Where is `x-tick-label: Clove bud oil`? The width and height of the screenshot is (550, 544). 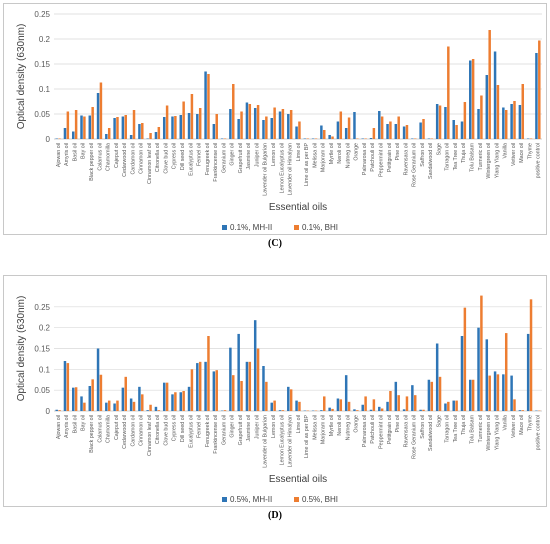
x-tick-label: Clove bud oil is located at coordinates (166, 158).